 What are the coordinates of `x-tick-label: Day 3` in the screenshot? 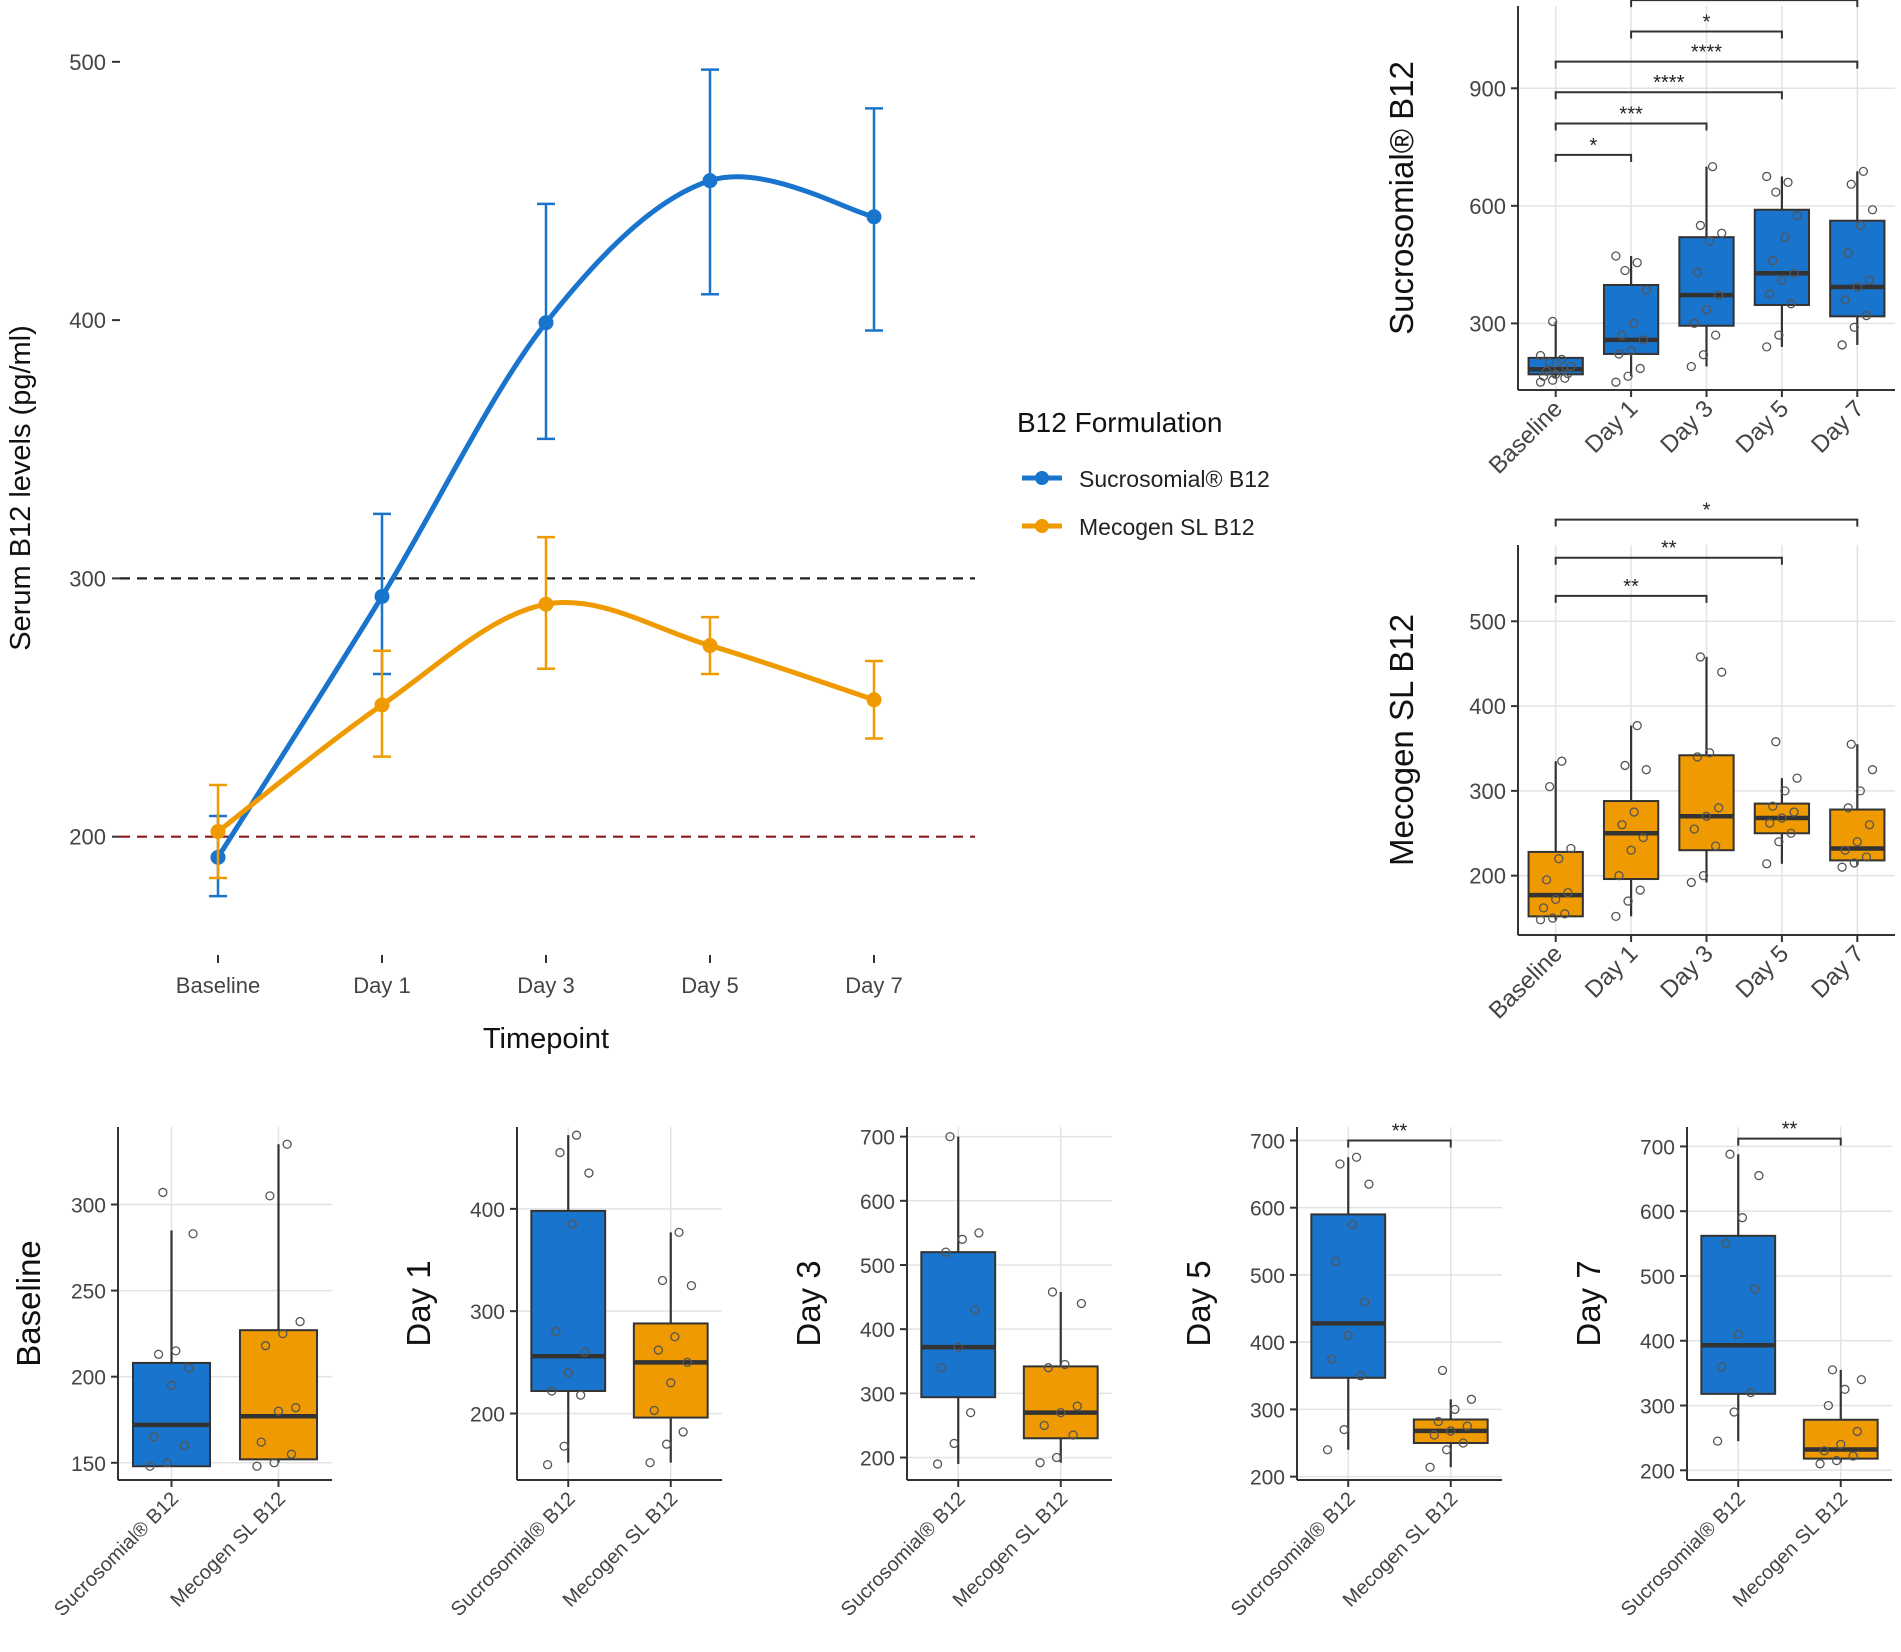 It's located at (545, 985).